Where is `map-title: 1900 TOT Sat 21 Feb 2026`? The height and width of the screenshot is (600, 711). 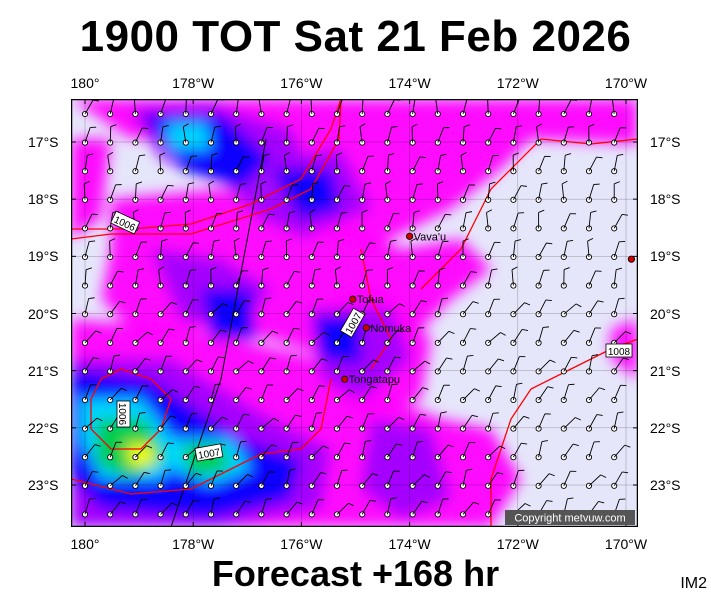
map-title: 1900 TOT Sat 21 Feb 2026 is located at coordinates (355, 36).